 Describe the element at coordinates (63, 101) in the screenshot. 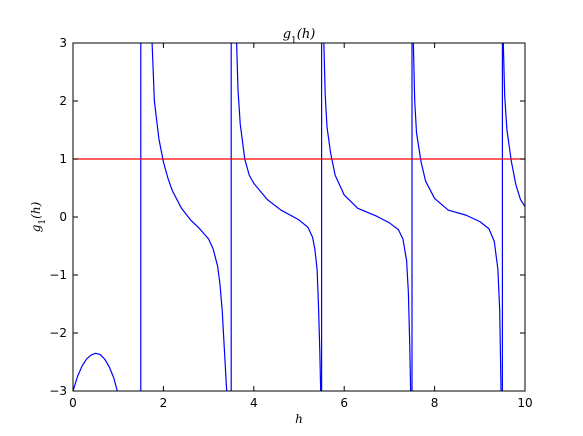

I see `y-tick-label: 2` at that location.